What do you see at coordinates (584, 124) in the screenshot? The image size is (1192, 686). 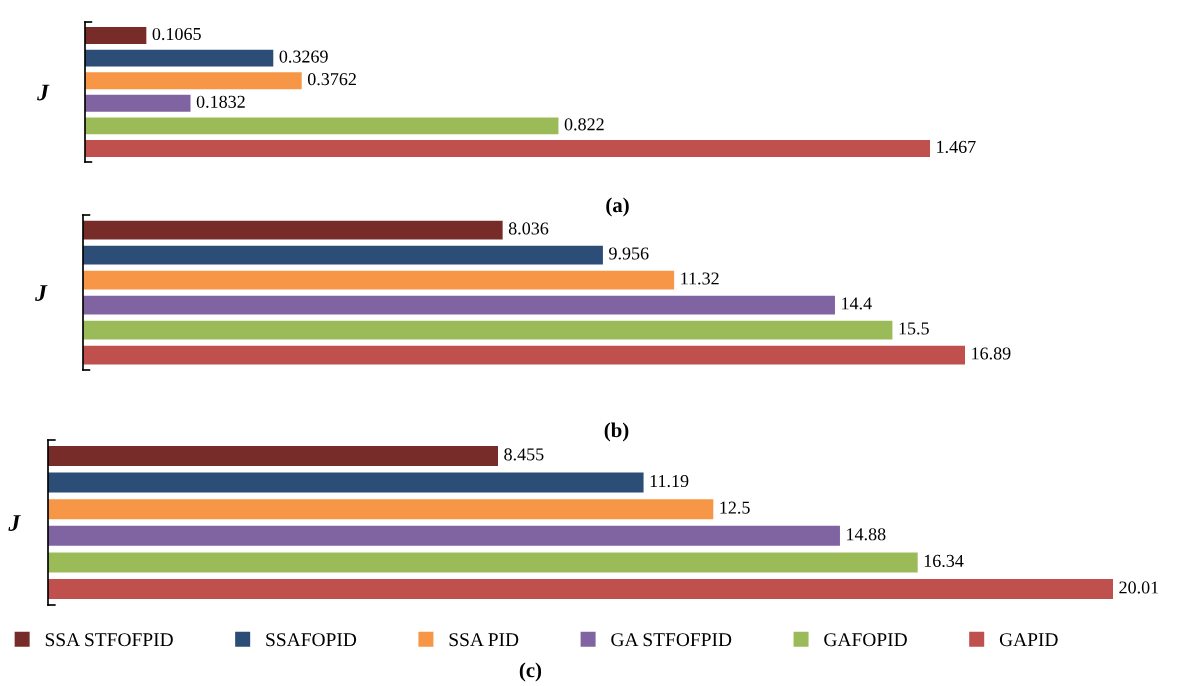 I see `data-label: 0.822` at bounding box center [584, 124].